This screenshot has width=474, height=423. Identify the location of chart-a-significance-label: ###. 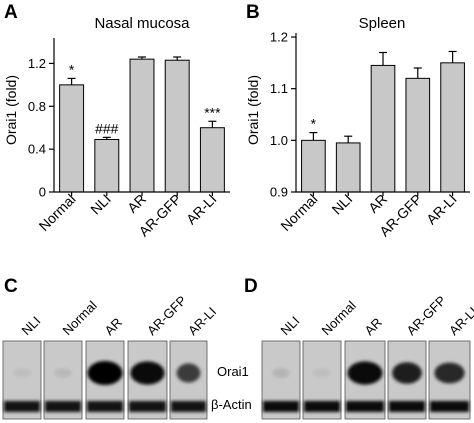
(107, 128).